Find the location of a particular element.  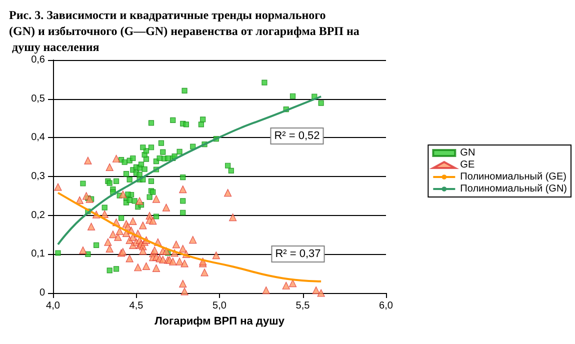

x-tick-label: 5,0 is located at coordinates (219, 306).